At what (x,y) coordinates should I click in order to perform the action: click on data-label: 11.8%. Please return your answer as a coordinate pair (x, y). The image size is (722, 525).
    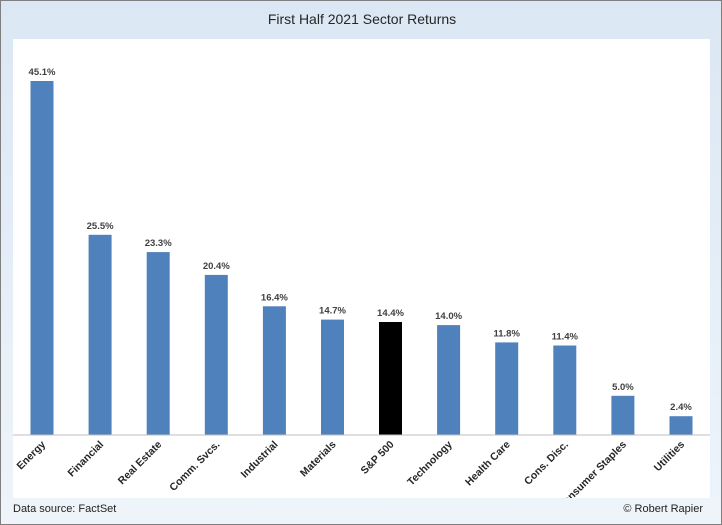
    Looking at the image, I should click on (506, 333).